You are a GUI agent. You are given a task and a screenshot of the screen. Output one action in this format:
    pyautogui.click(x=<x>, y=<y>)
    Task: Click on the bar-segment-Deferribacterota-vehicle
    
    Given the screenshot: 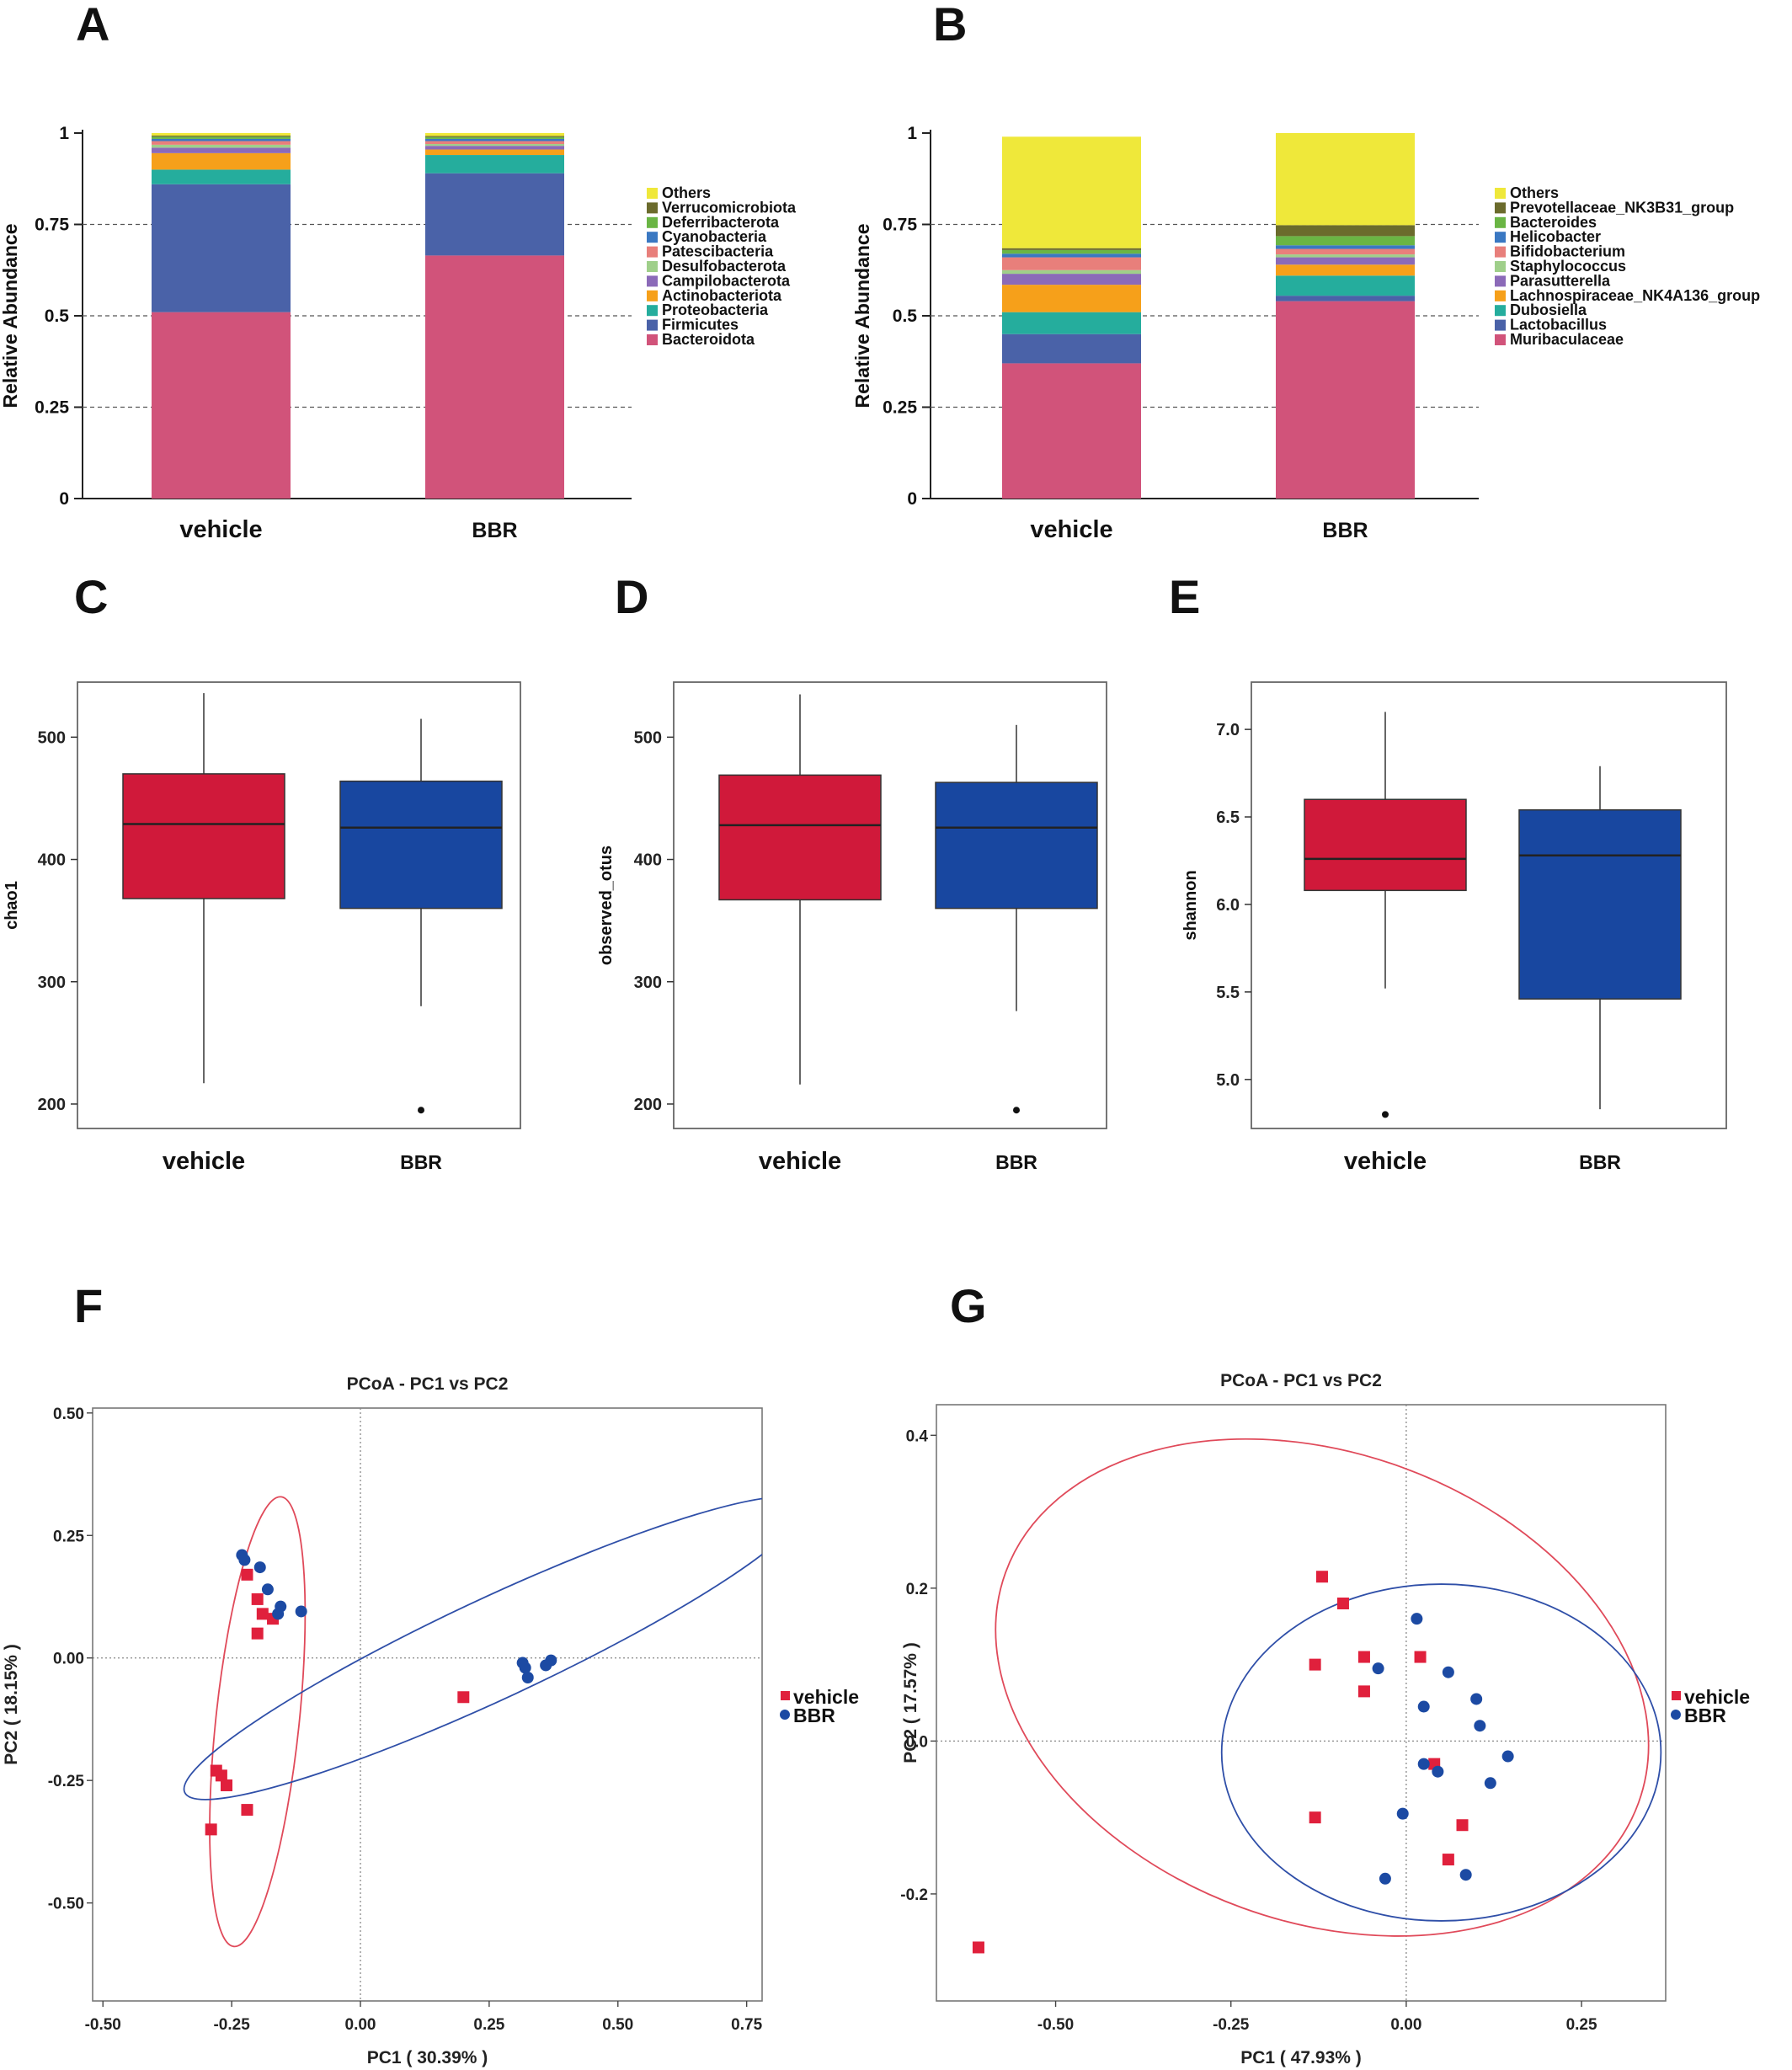 What is the action you would take?
    pyautogui.click(x=221, y=137)
    